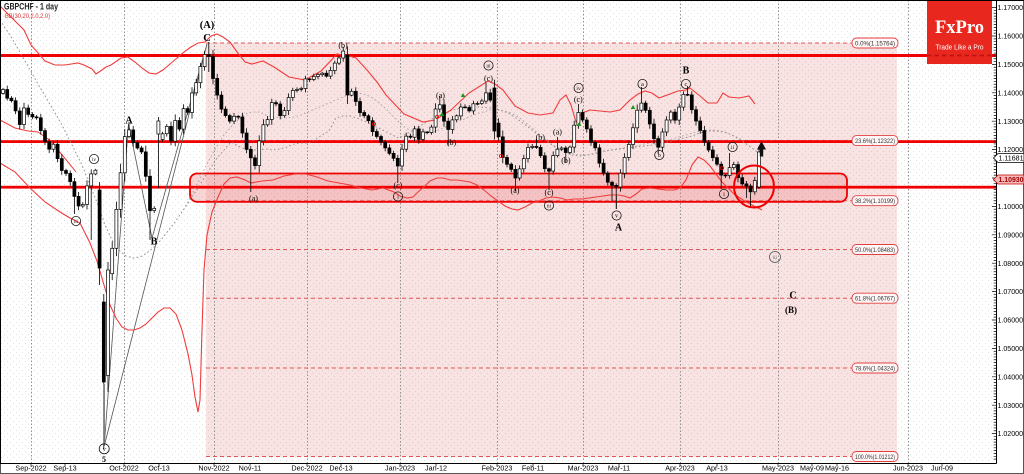 This screenshot has width=1024, height=474. I want to click on svg-text: 1.11681, so click(1011, 158).